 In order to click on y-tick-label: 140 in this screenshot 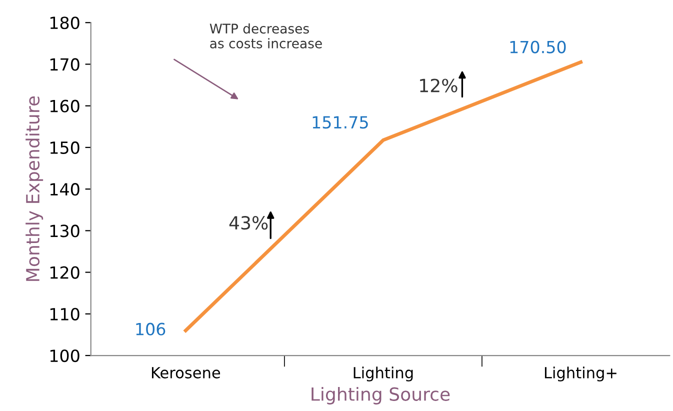, I will do `click(65, 189)`.